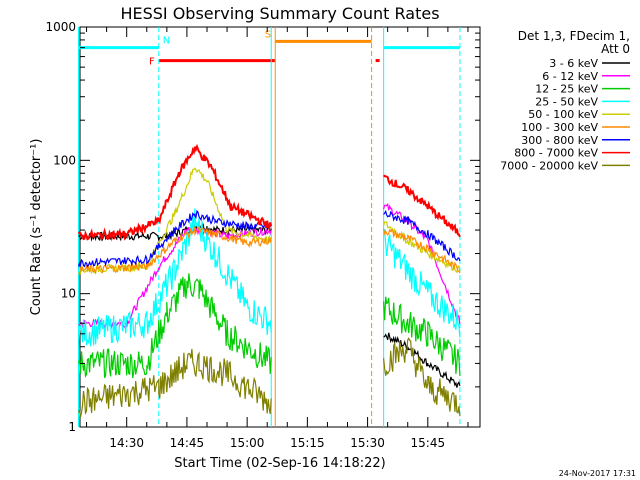 Image resolution: width=640 pixels, height=480 pixels. I want to click on chart-title: HESSI Observing Summary Count Rates, so click(279, 13).